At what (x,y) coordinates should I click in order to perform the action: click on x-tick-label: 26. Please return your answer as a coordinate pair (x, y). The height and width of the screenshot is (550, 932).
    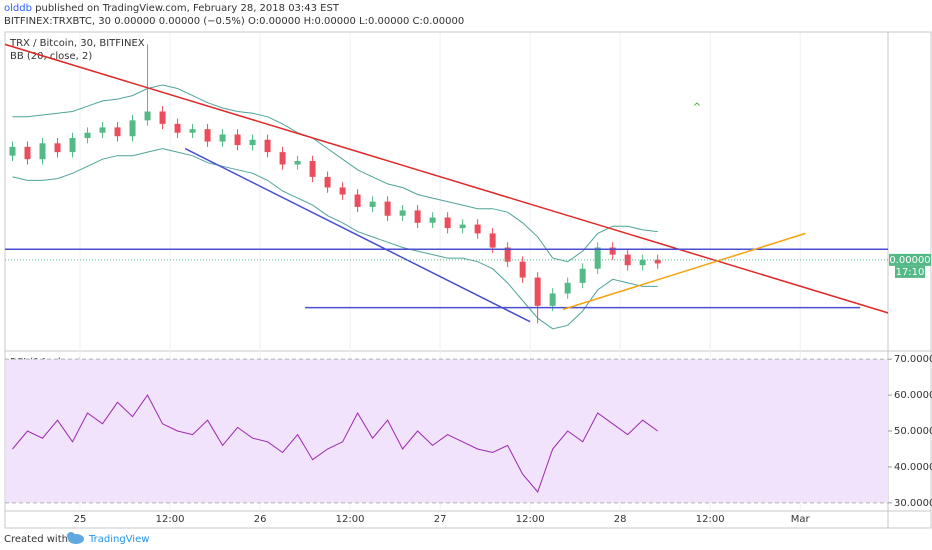
    Looking at the image, I should click on (260, 519).